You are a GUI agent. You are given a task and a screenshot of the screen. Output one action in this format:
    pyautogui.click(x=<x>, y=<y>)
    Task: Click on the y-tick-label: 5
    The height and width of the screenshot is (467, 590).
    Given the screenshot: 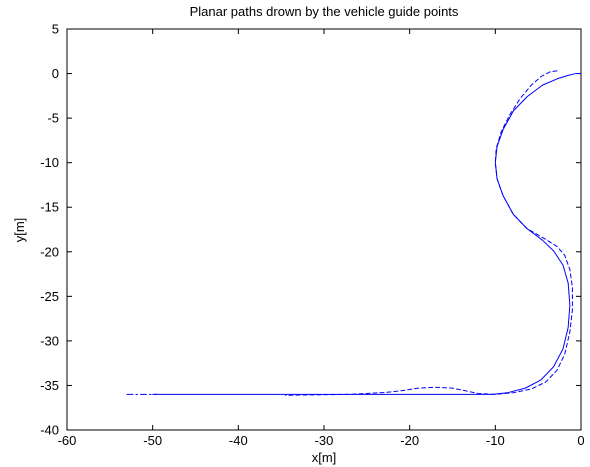 What is the action you would take?
    pyautogui.click(x=55, y=29)
    